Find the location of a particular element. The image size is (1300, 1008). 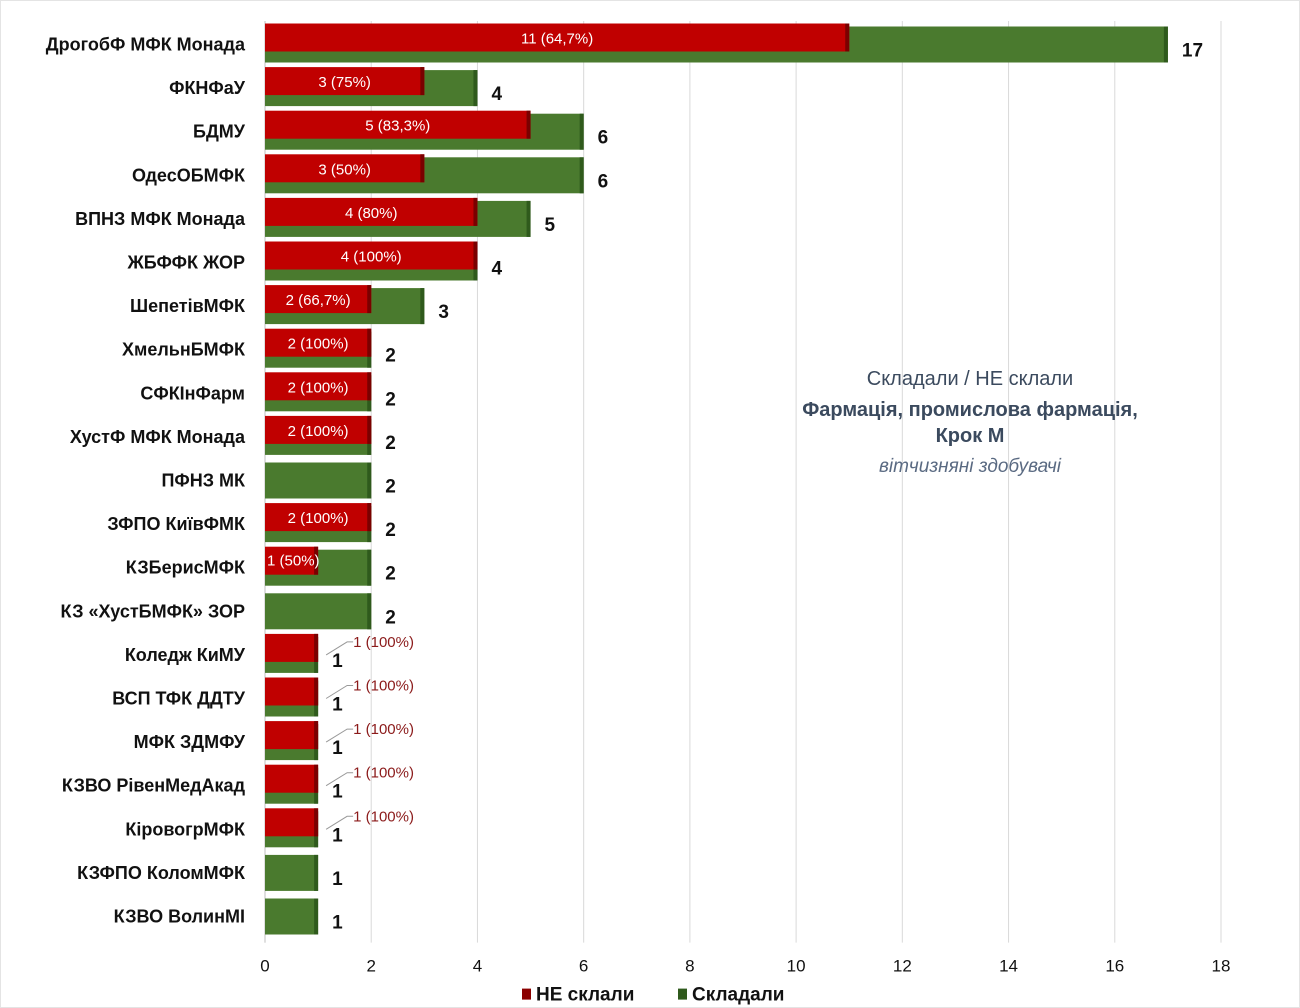

category-label: ВСП ТФК ДДТУ is located at coordinates (179, 699).